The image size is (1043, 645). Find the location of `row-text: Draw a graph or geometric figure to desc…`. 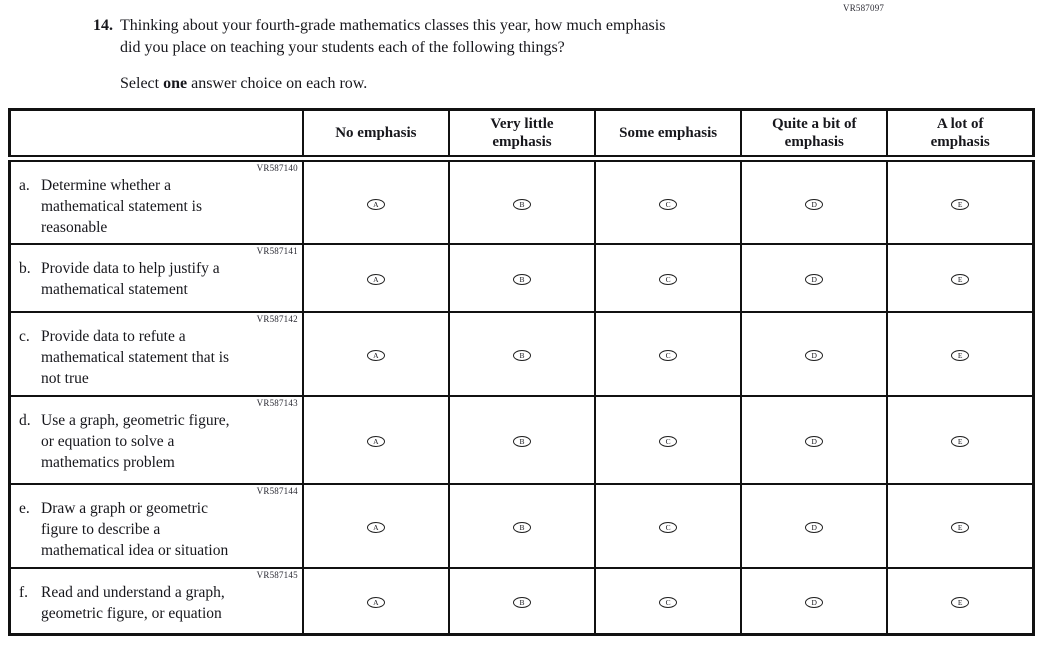

row-text: Draw a graph or geometric figure to desc… is located at coordinates (135, 529).